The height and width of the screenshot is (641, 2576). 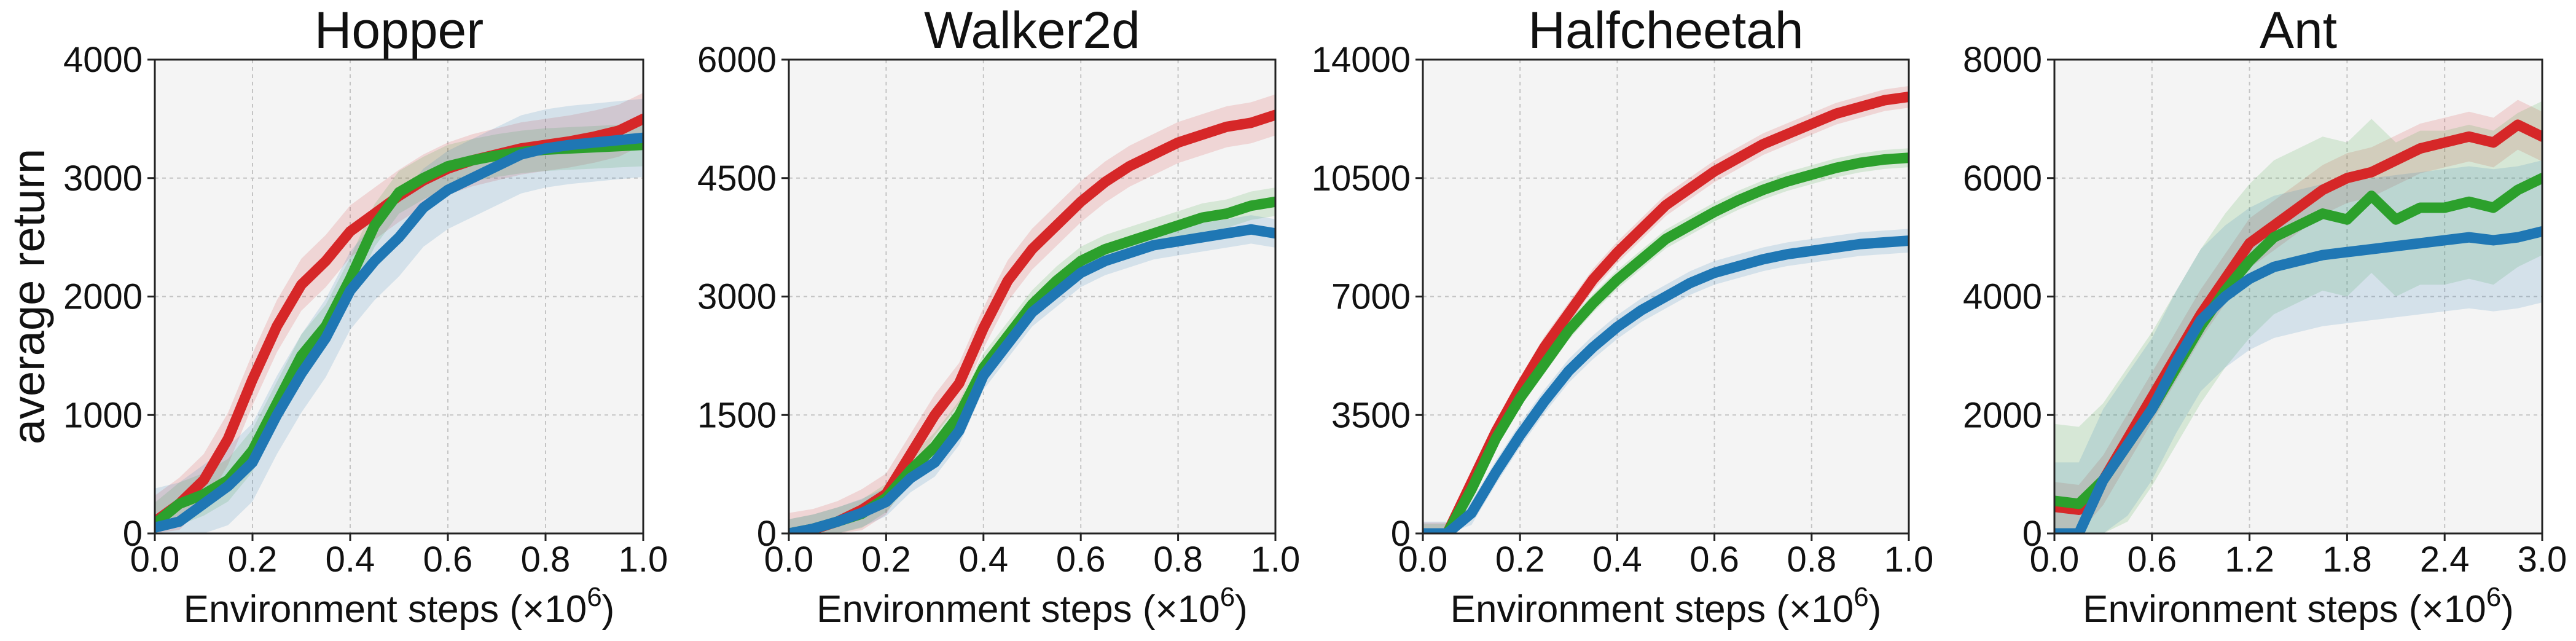 What do you see at coordinates (2298, 30) in the screenshot?
I see `chart-title: Ant` at bounding box center [2298, 30].